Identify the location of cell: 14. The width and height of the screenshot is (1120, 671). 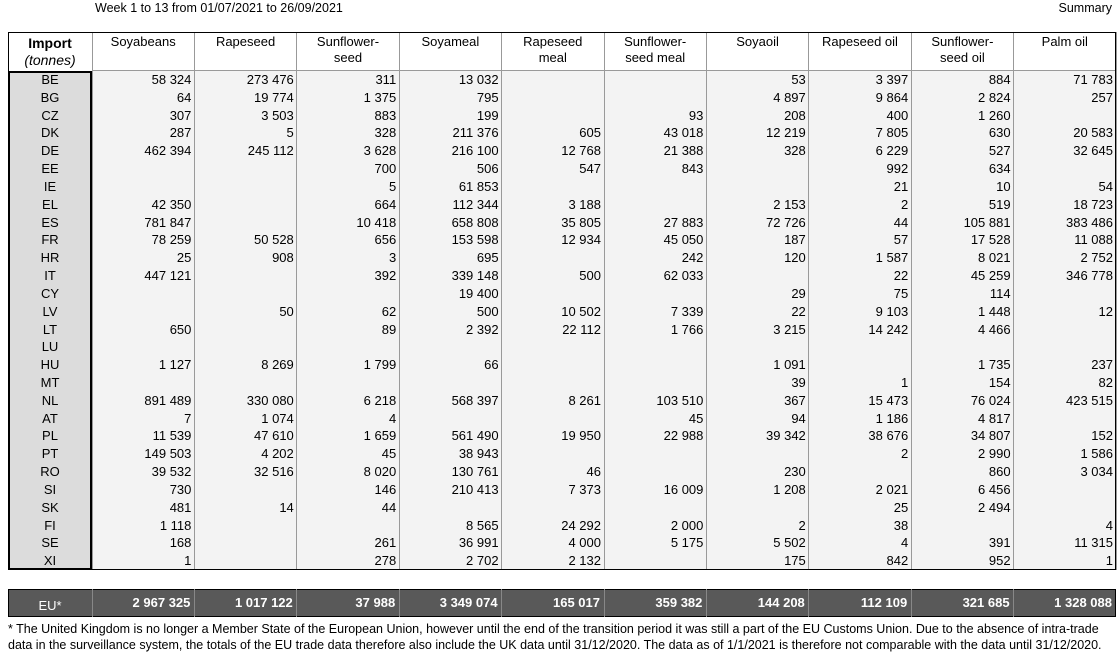
(286, 507).